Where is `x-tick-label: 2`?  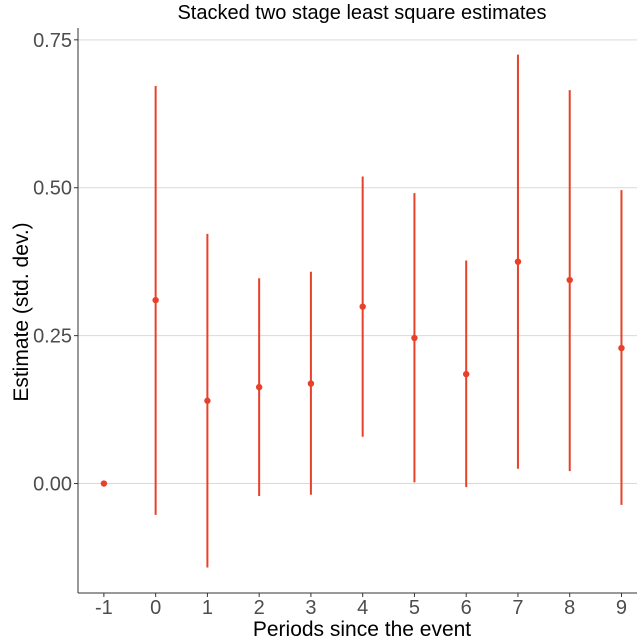 x-tick-label: 2 is located at coordinates (259, 608).